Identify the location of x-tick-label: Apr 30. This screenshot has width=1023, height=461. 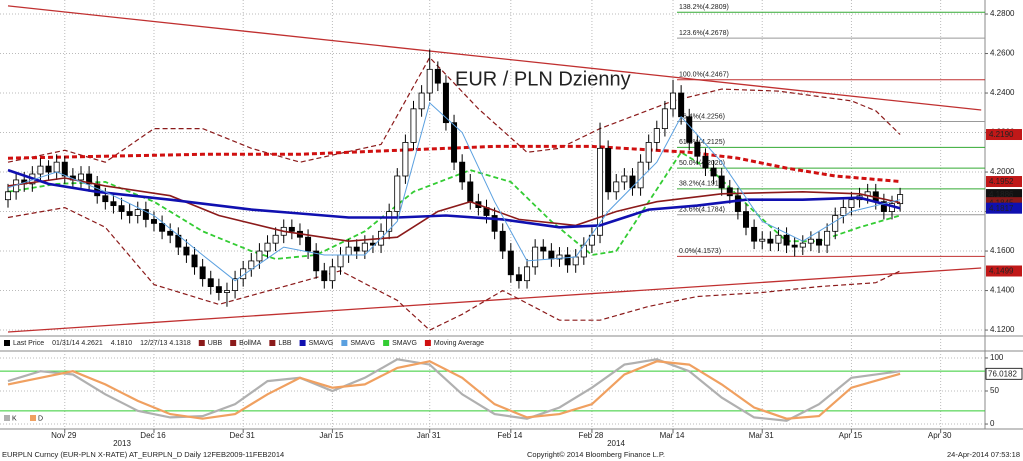
(940, 435).